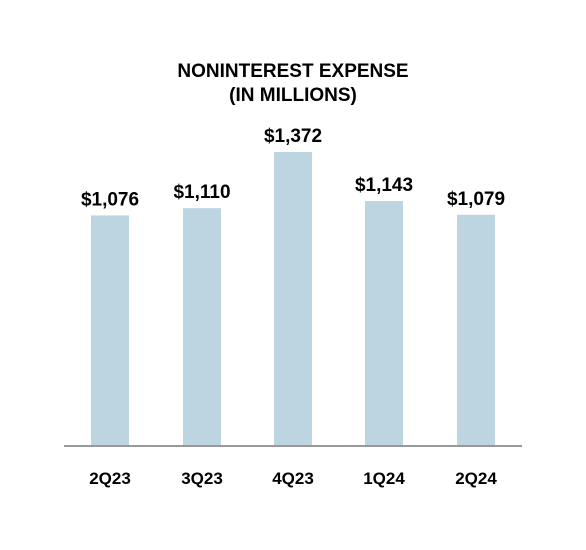 This screenshot has height=550, width=586. Describe the element at coordinates (384, 478) in the screenshot. I see `category-label-1Q24: 1Q24` at that location.